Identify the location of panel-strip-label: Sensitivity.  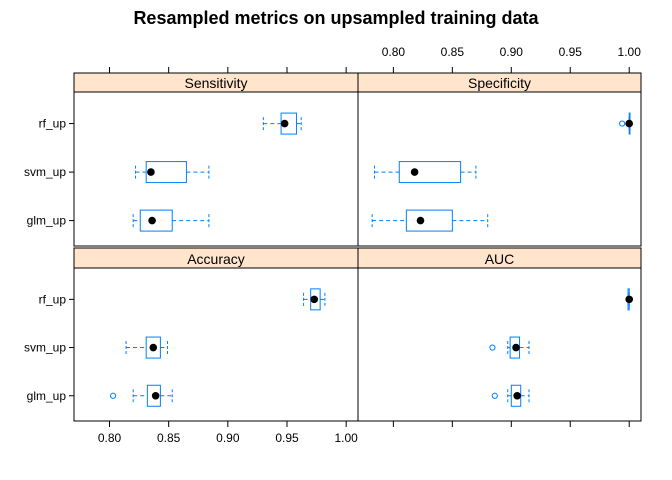
(215, 83).